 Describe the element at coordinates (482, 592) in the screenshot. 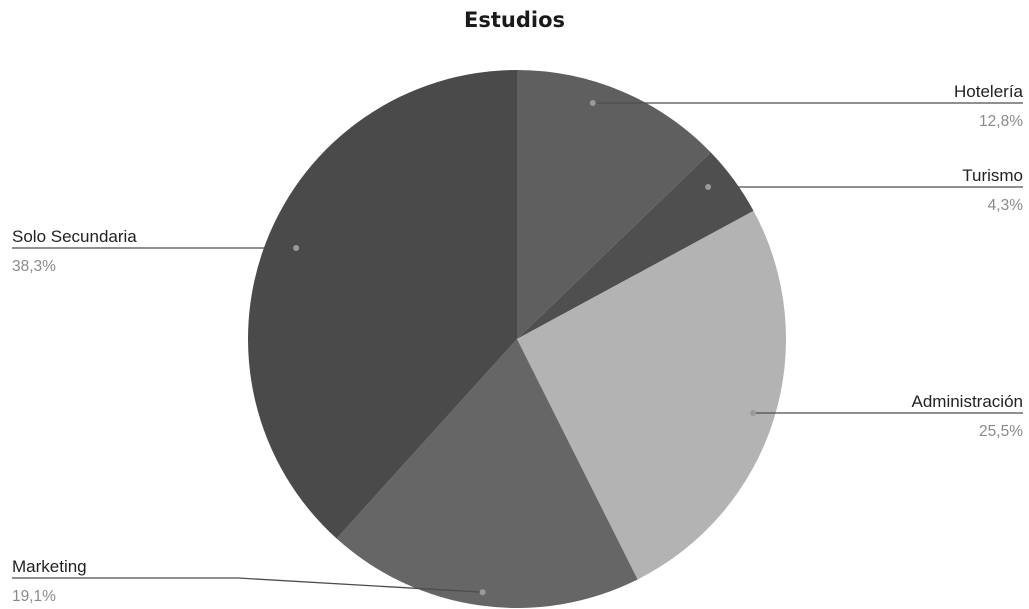

I see `leader-dot-marketing` at that location.